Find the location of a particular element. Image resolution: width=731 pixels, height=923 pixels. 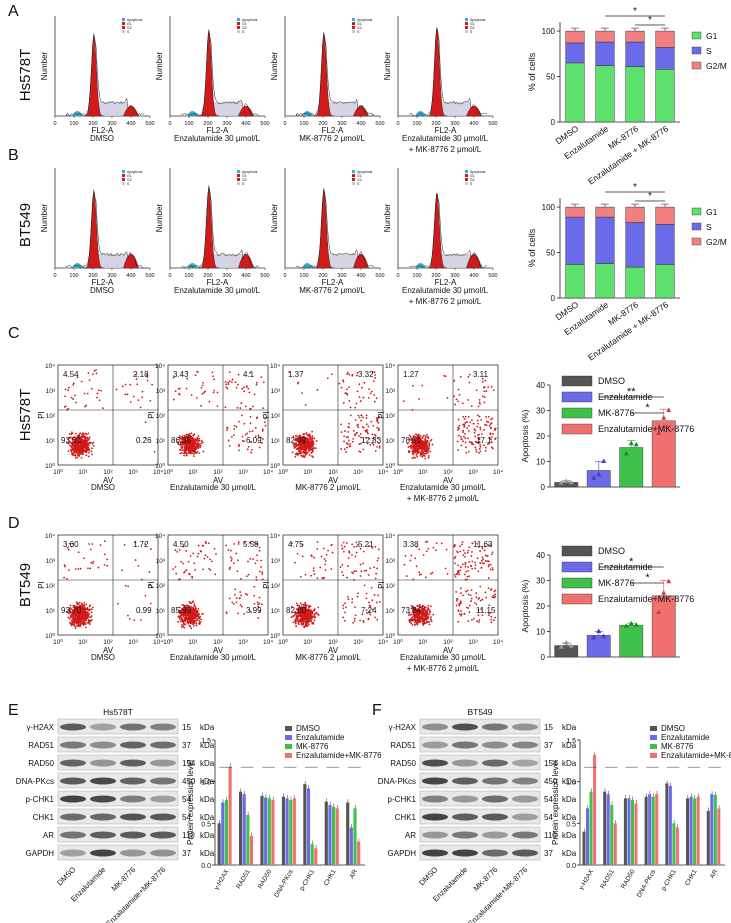

stacked-y-tick-label: 100 is located at coordinates (549, 207).